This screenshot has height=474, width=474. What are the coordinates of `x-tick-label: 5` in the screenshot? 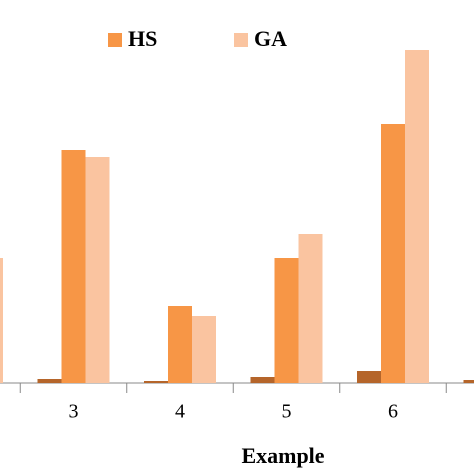 It's located at (287, 412).